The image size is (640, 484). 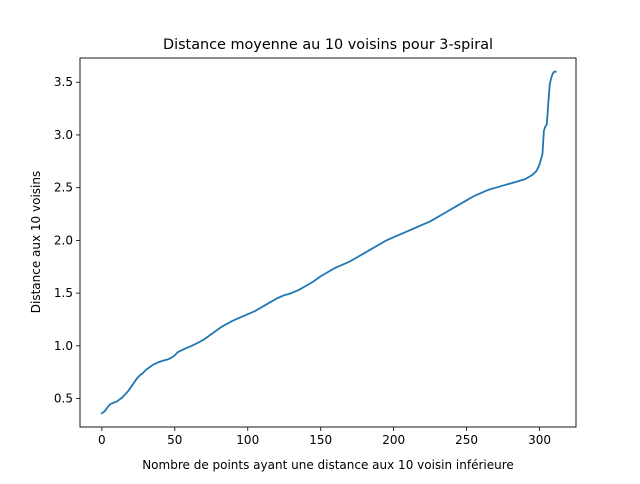 What do you see at coordinates (539, 440) in the screenshot?
I see `x-tick-label: 300` at bounding box center [539, 440].